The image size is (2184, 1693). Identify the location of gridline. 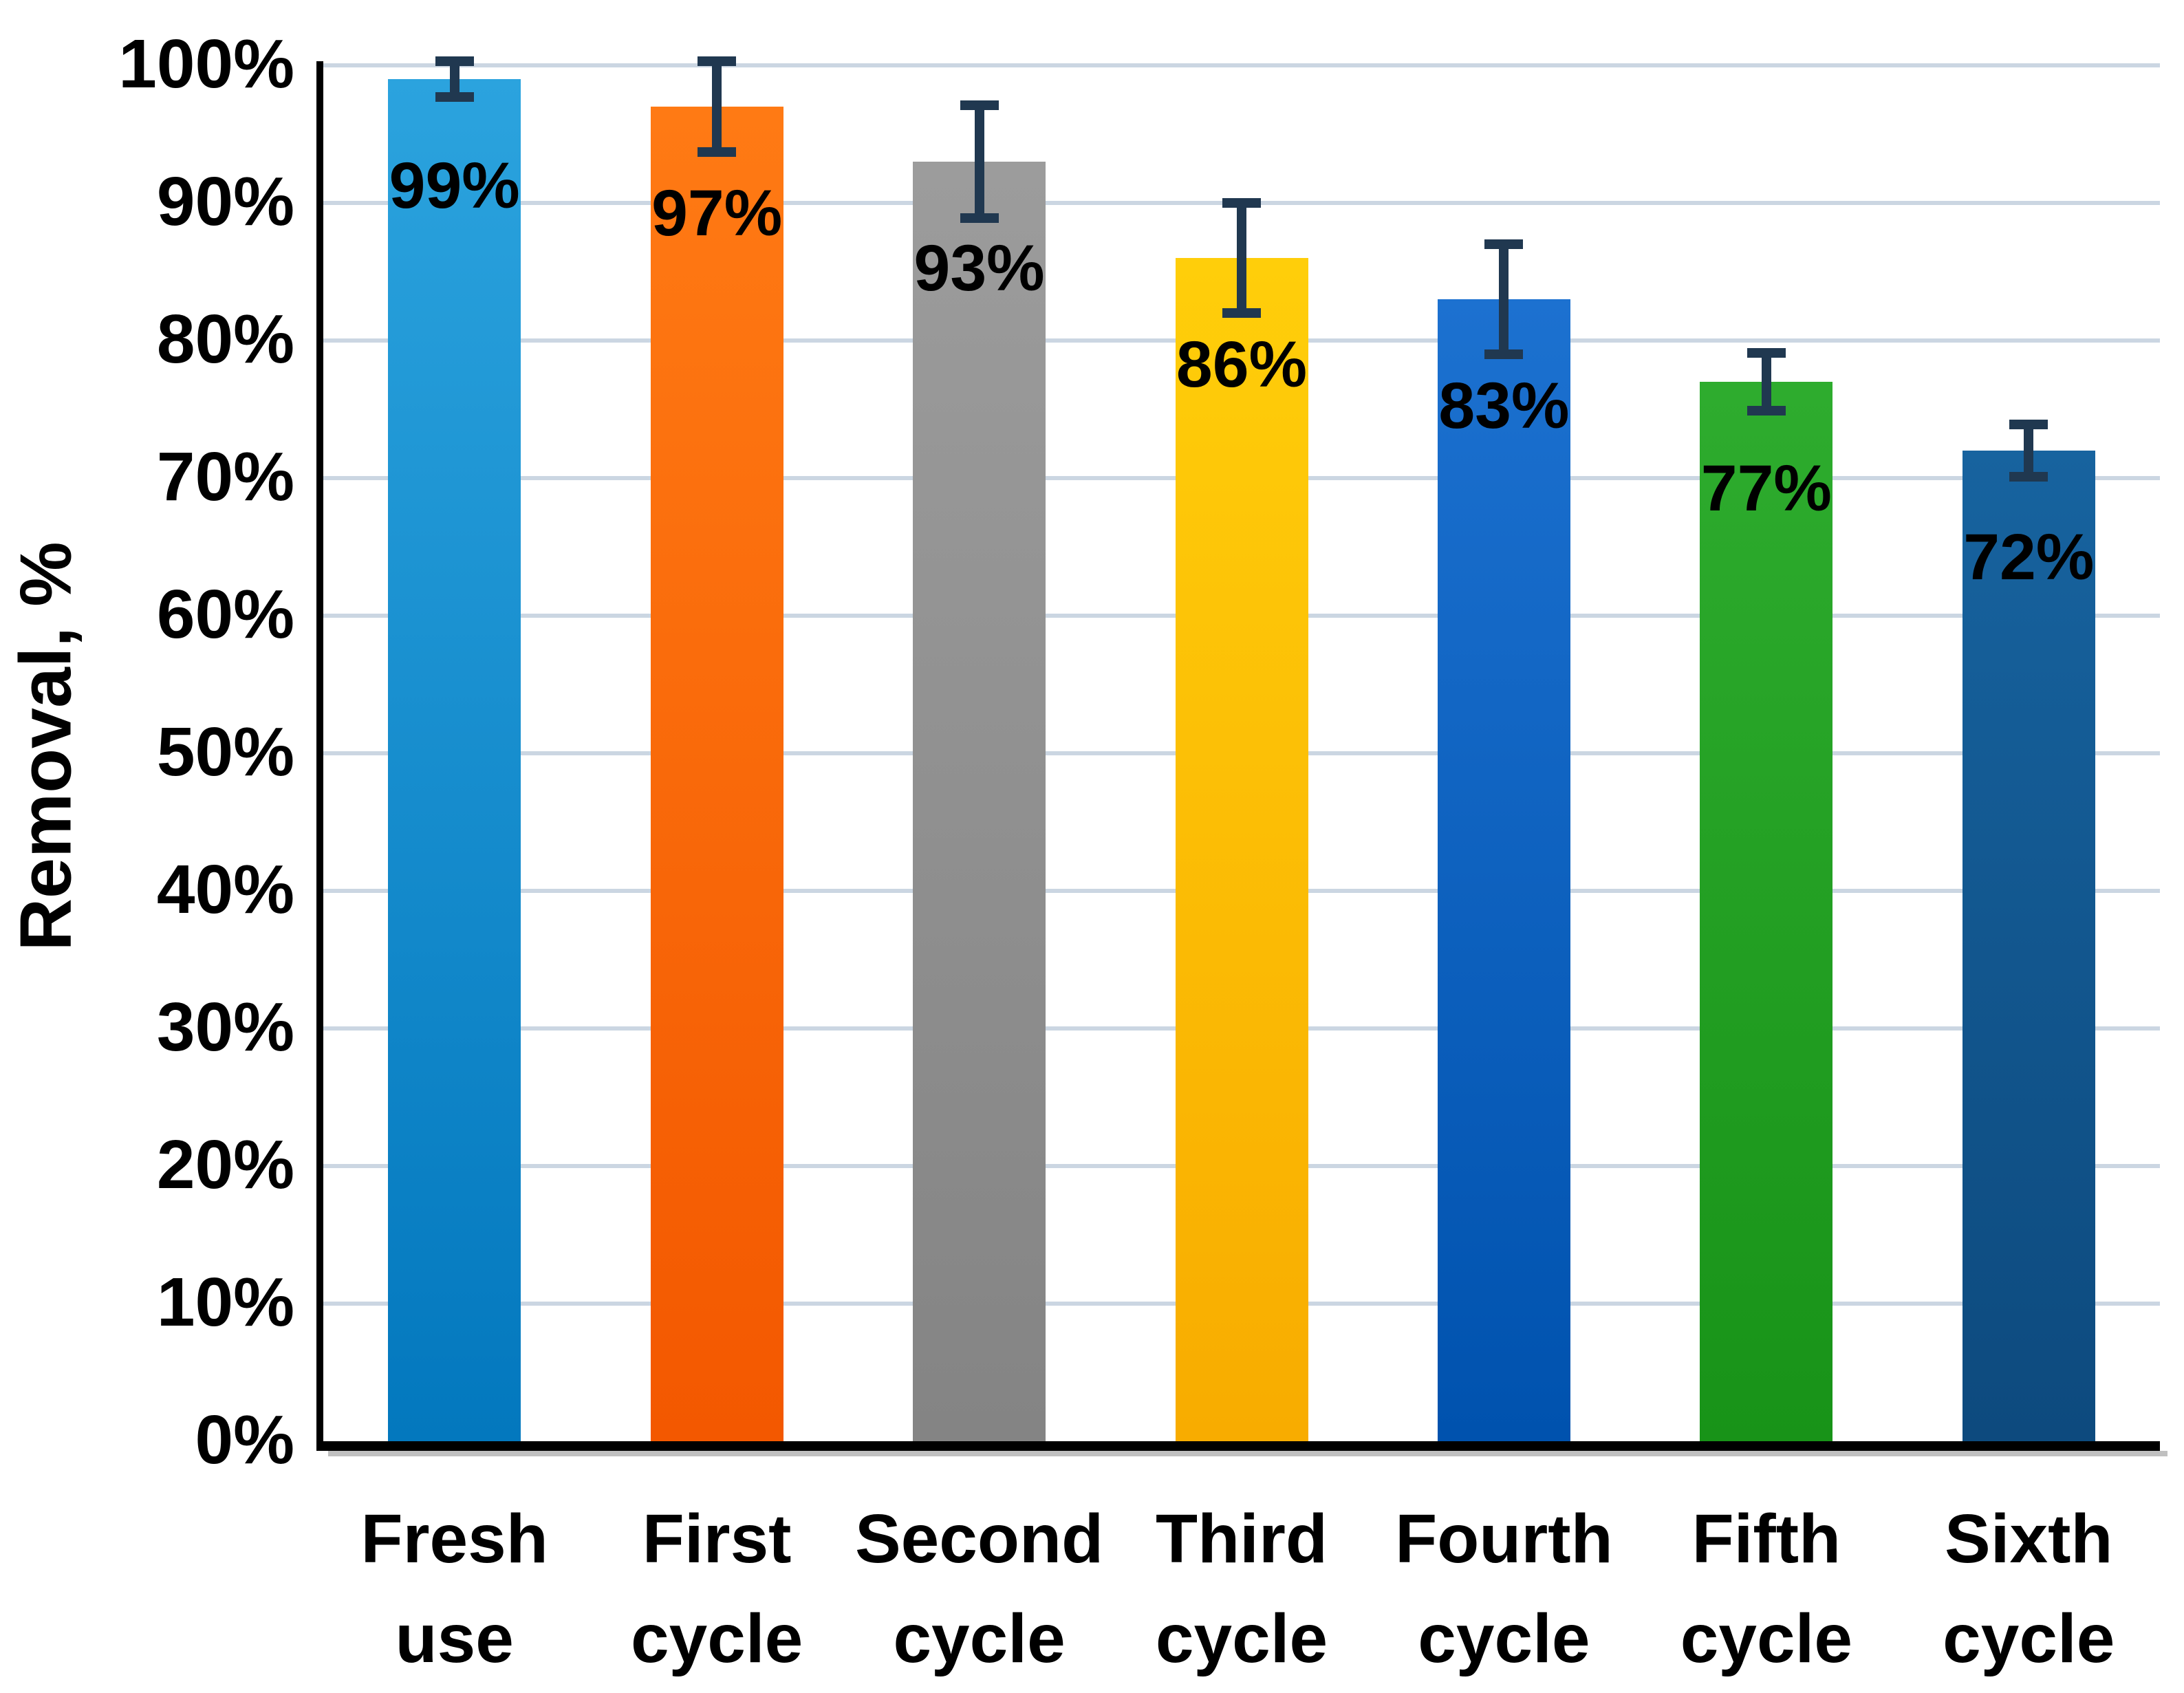
(1241, 65).